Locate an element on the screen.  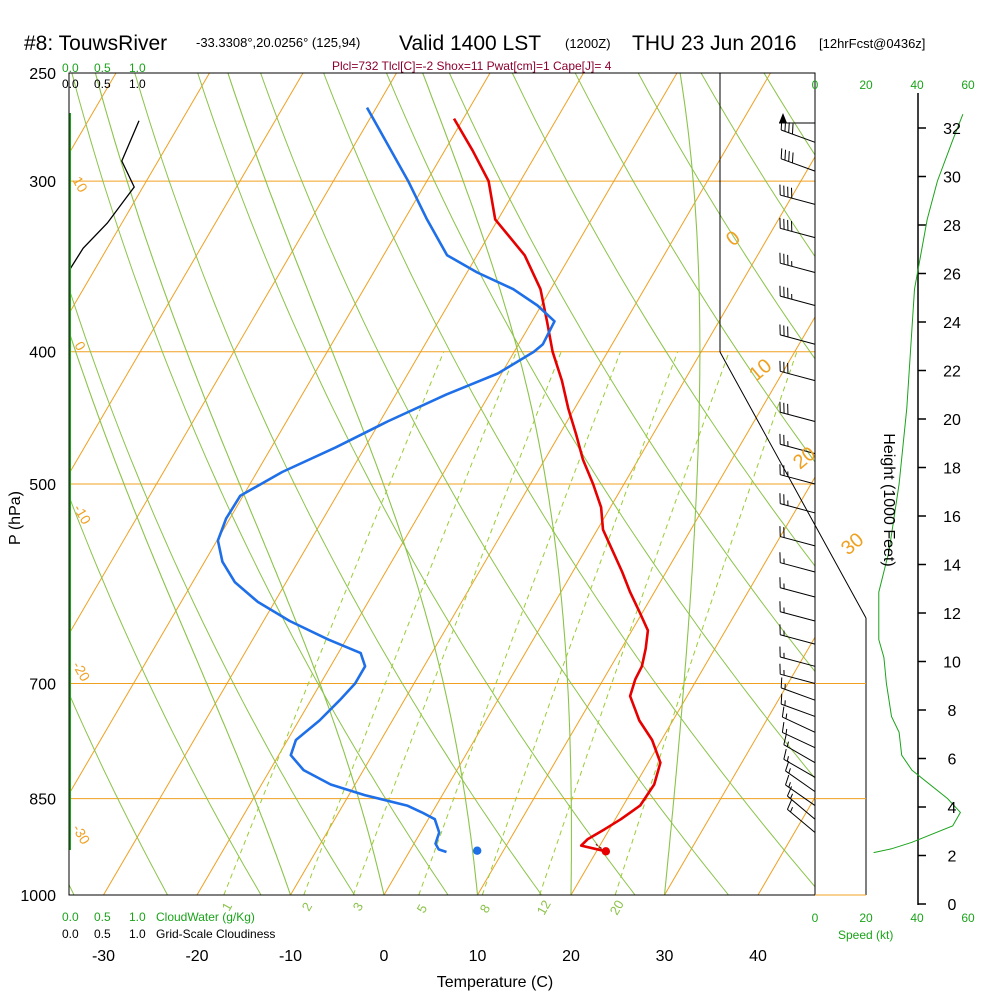
dry-adiabat-label: -10 is located at coordinates (82, 515).